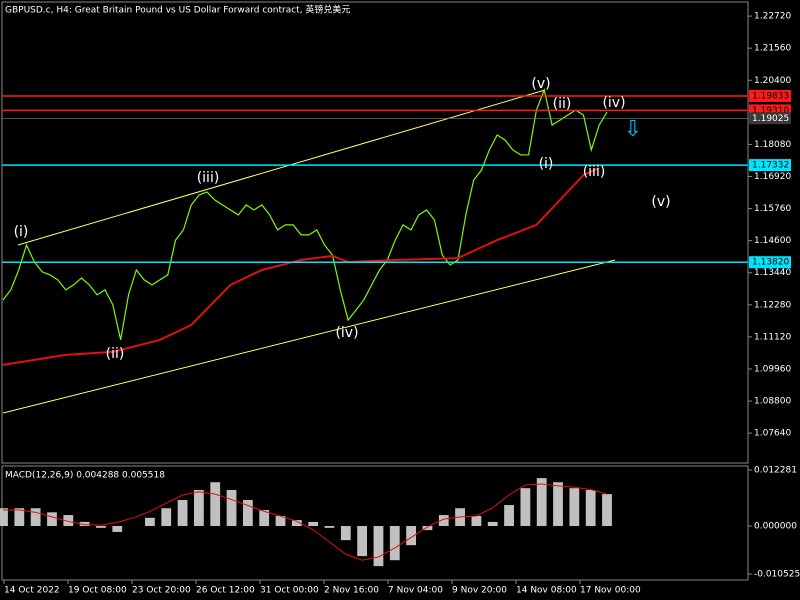 This screenshot has height=600, width=800. I want to click on y-tick-label: 1.21560, so click(772, 49).